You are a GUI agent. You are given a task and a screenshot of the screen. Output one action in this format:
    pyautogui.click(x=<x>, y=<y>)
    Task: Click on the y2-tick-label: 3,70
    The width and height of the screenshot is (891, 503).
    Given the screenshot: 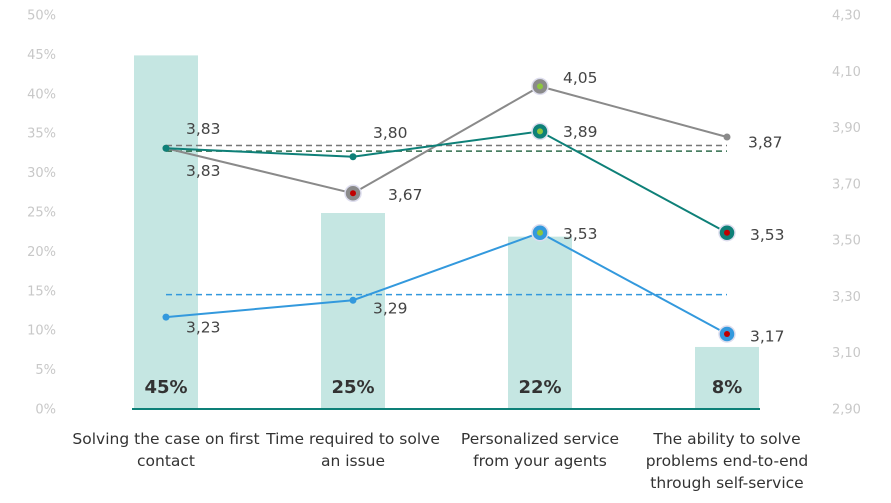 What is the action you would take?
    pyautogui.click(x=846, y=184)
    